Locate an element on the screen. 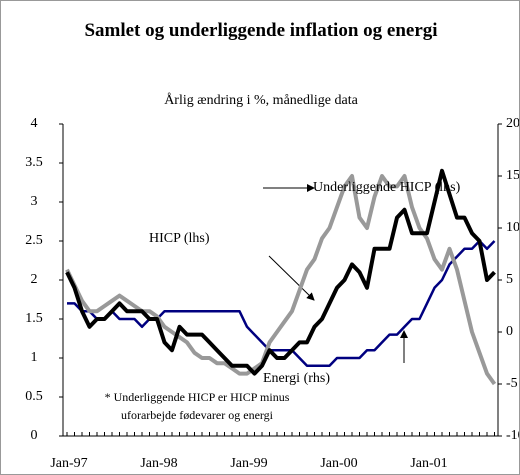  footnote: uforarbejde fødevarer og energi is located at coordinates (197, 415).